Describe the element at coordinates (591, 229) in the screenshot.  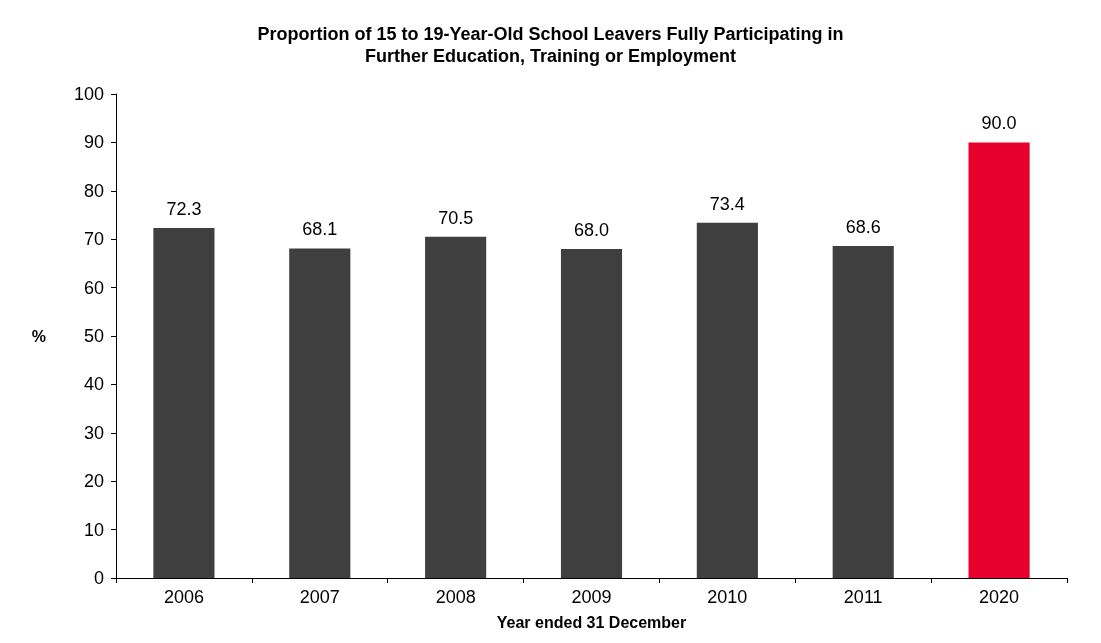
I see `data-label: 68.0` at that location.